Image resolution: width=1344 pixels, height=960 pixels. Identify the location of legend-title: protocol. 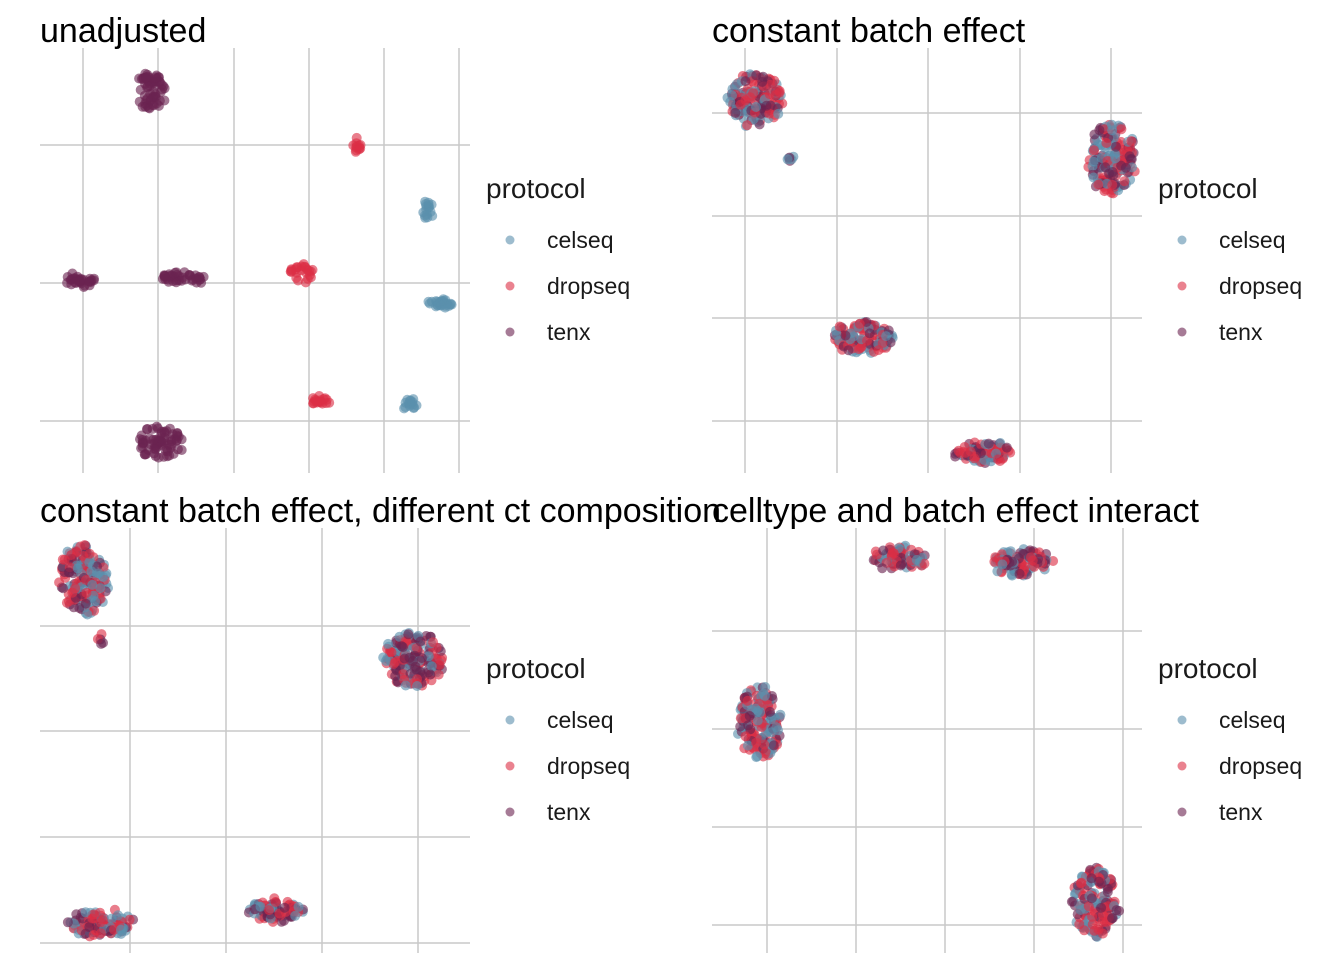
(536, 668).